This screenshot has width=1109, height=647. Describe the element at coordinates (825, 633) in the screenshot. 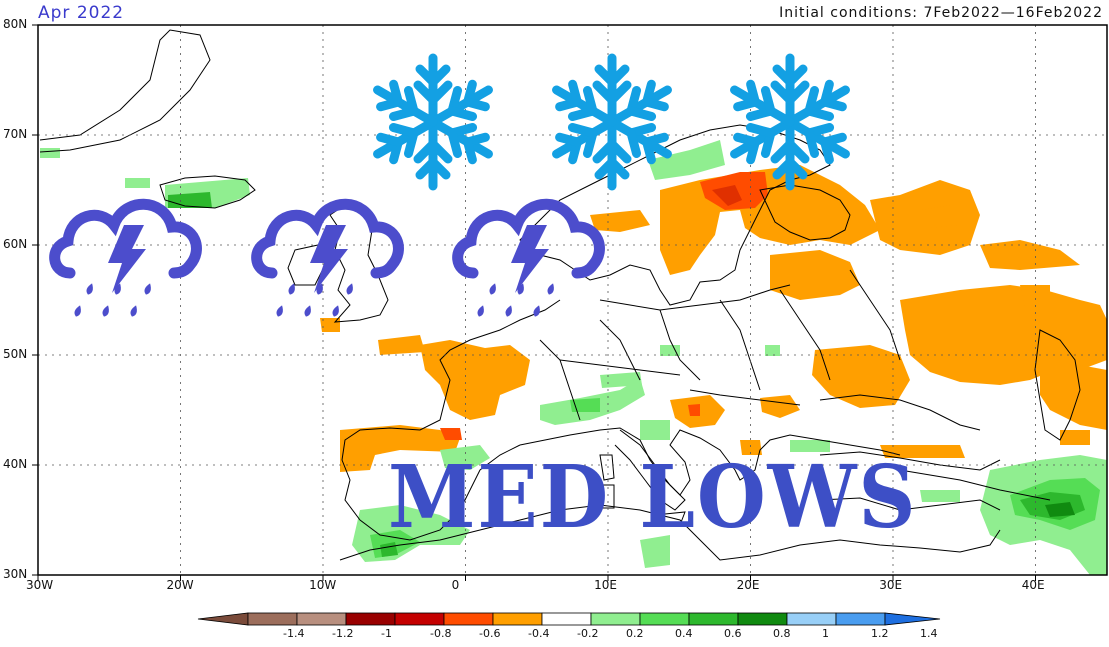

I see `colorbar-label: 1` at that location.